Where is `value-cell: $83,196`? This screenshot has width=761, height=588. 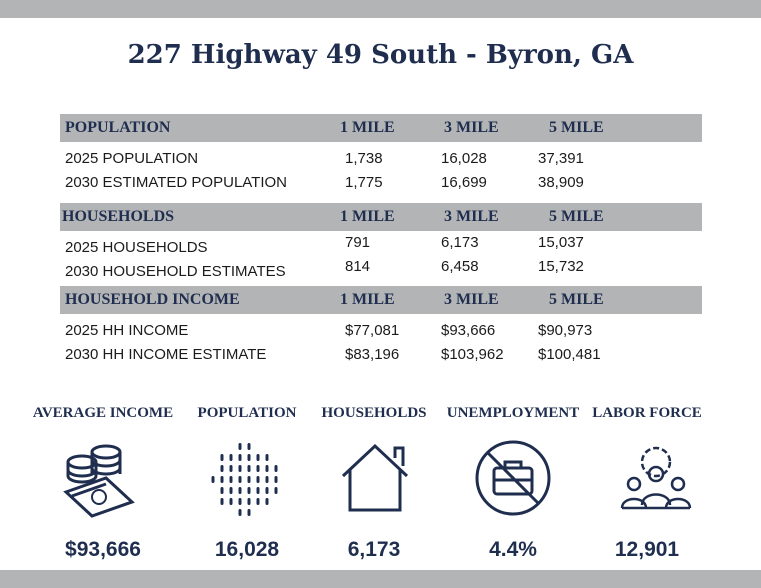
value-cell: $83,196 is located at coordinates (372, 354).